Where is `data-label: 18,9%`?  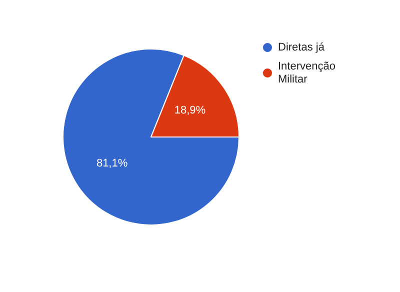
data-label: 18,9% is located at coordinates (190, 110).